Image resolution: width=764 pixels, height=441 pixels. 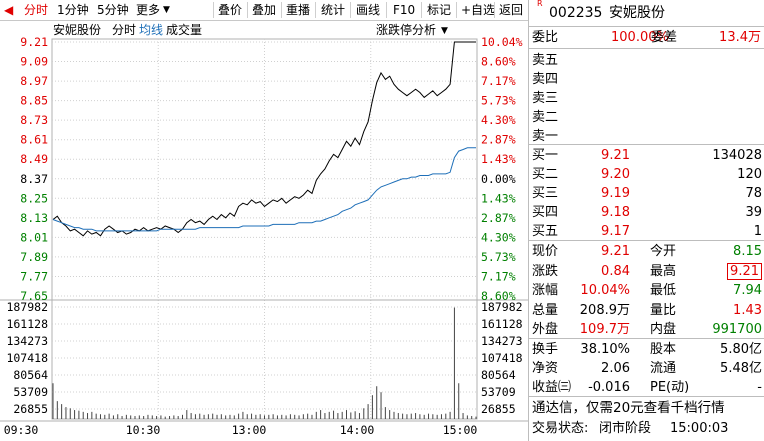 What do you see at coordinates (34, 179) in the screenshot?
I see `price-tick-label: 8.37` at bounding box center [34, 179].